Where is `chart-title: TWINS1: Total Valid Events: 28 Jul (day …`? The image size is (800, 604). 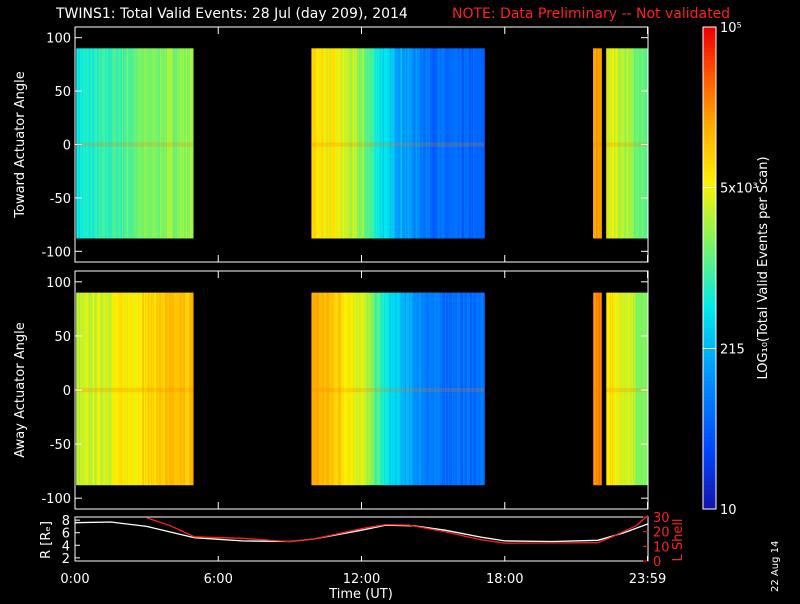 chart-title: TWINS1: Total Valid Events: 28 Jul (day … is located at coordinates (232, 14).